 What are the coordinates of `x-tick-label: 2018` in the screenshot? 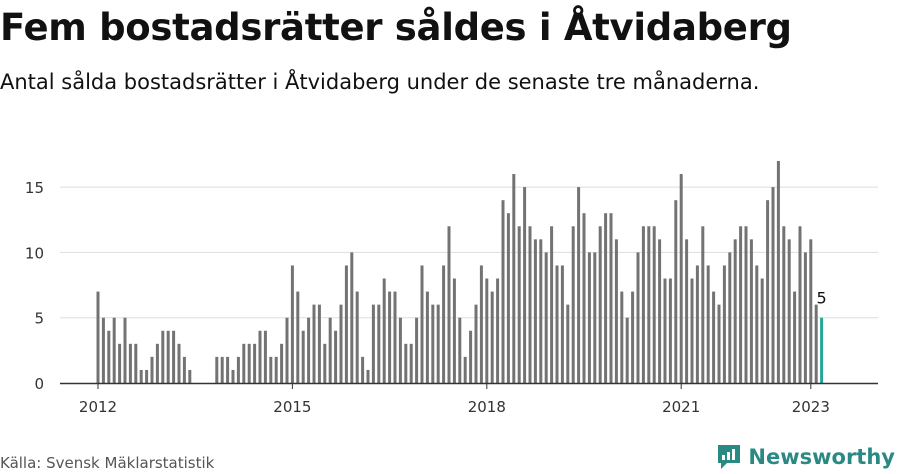 It's located at (487, 407).